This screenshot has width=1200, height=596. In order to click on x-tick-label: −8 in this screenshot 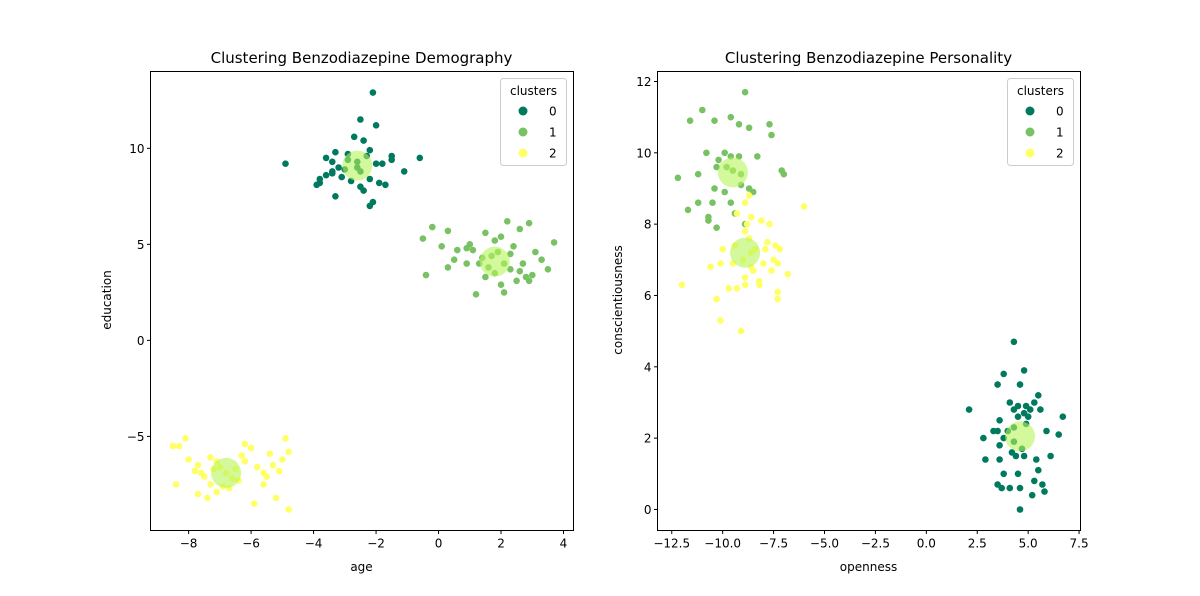, I will do `click(189, 544)`.